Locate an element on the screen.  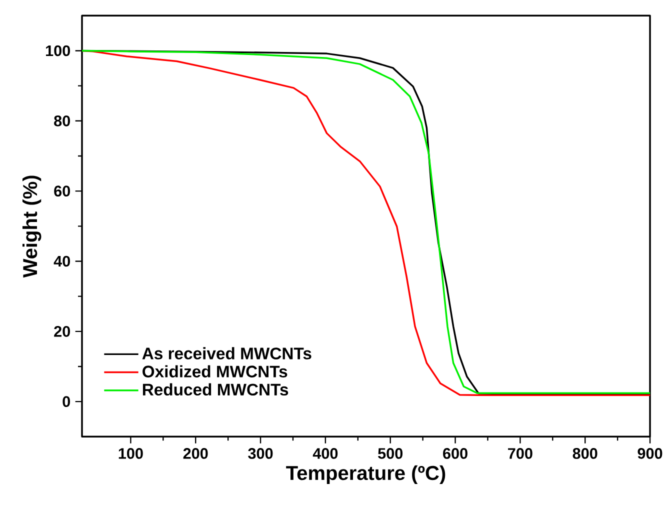
x-tick-label: 100 is located at coordinates (130, 453).